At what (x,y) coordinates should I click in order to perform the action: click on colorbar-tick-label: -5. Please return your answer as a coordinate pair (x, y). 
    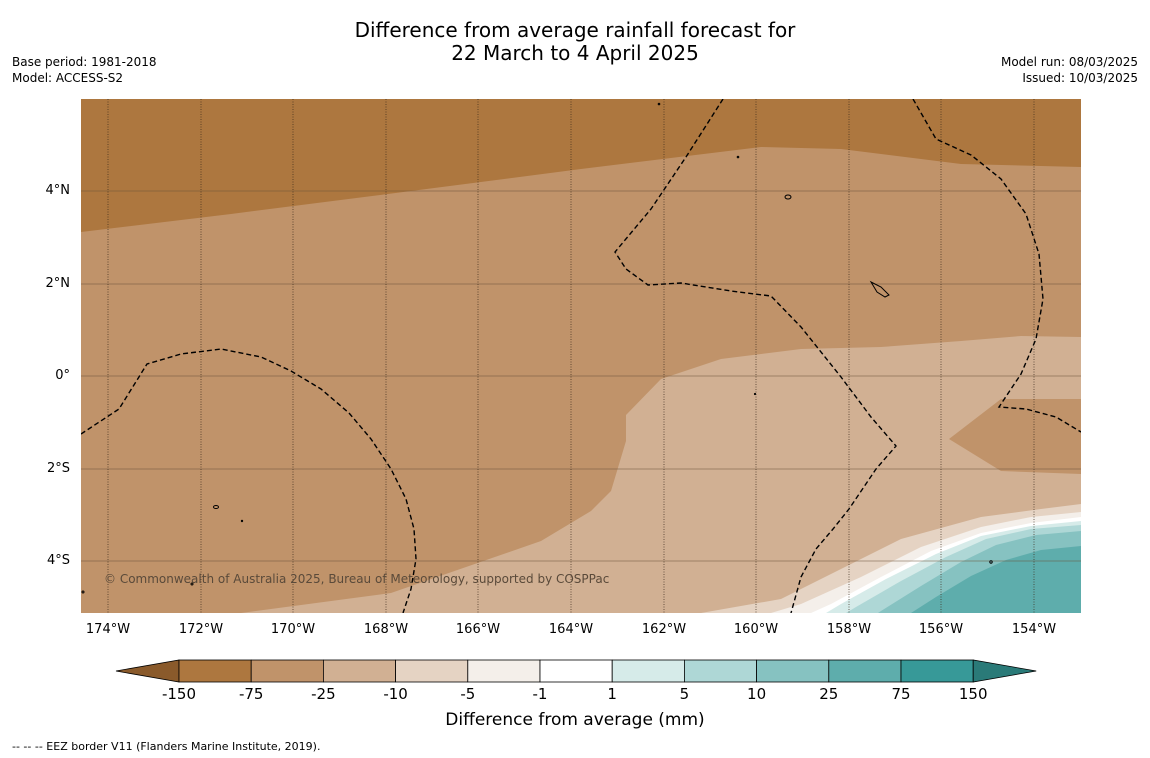
    Looking at the image, I should click on (468, 694).